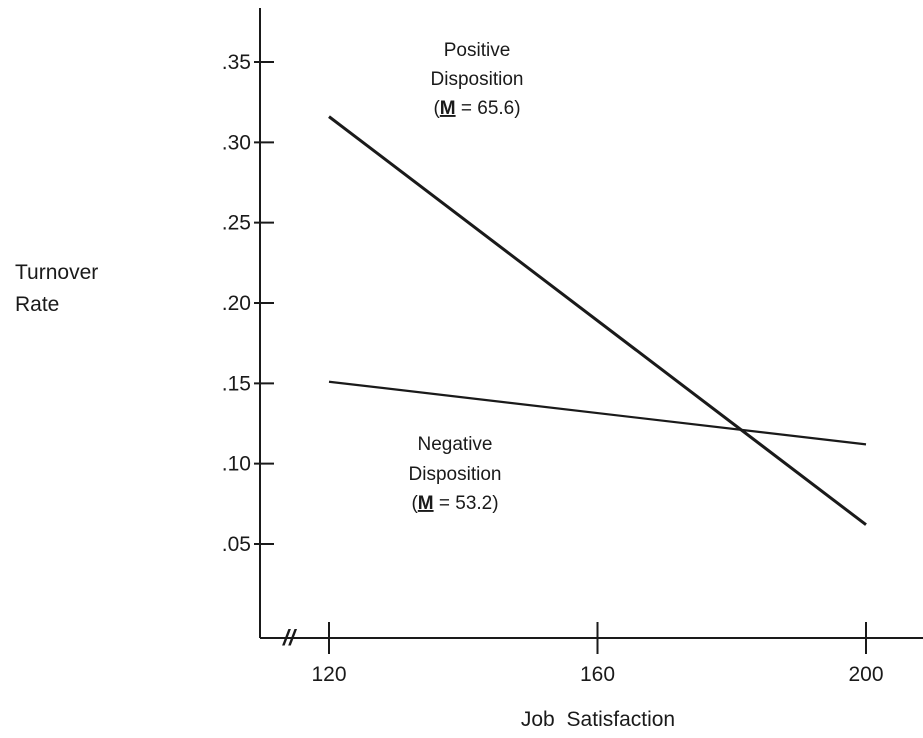  I want to click on y-axis-title-line-1: Turnover, so click(56, 272).